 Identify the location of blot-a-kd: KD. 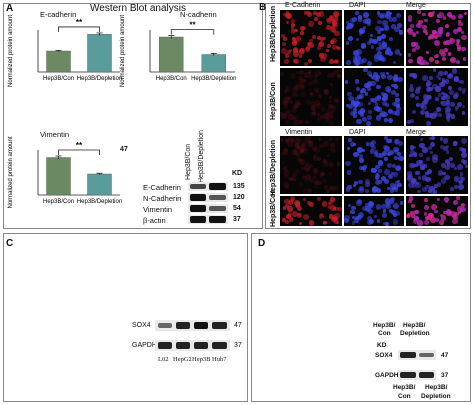
(237, 173).